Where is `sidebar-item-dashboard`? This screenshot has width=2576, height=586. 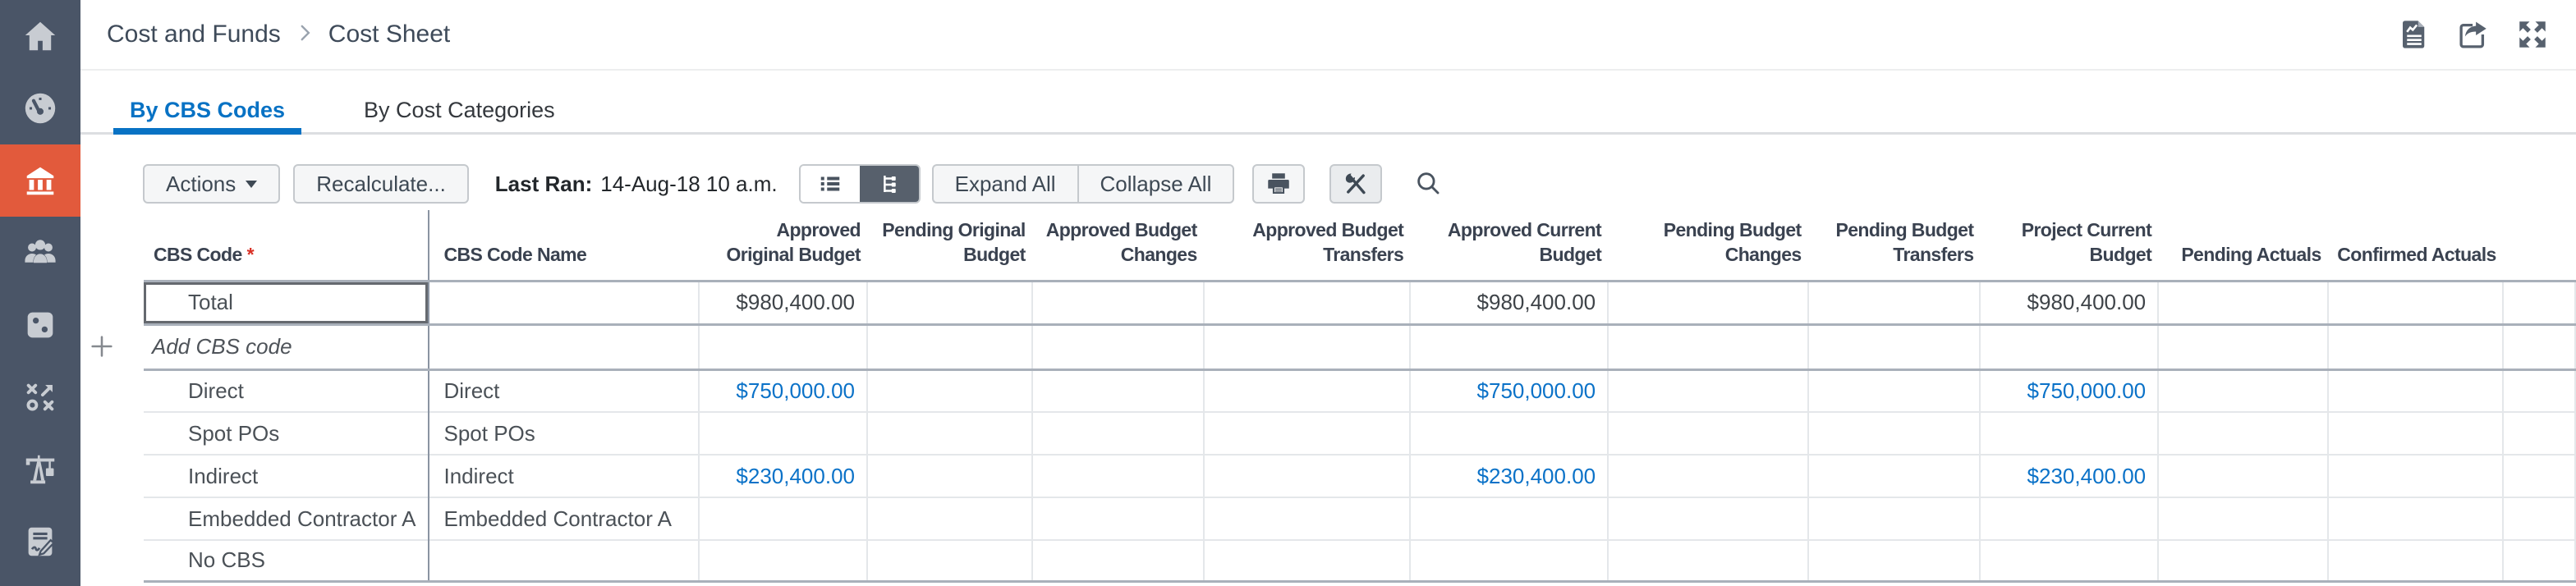 sidebar-item-dashboard is located at coordinates (40, 108).